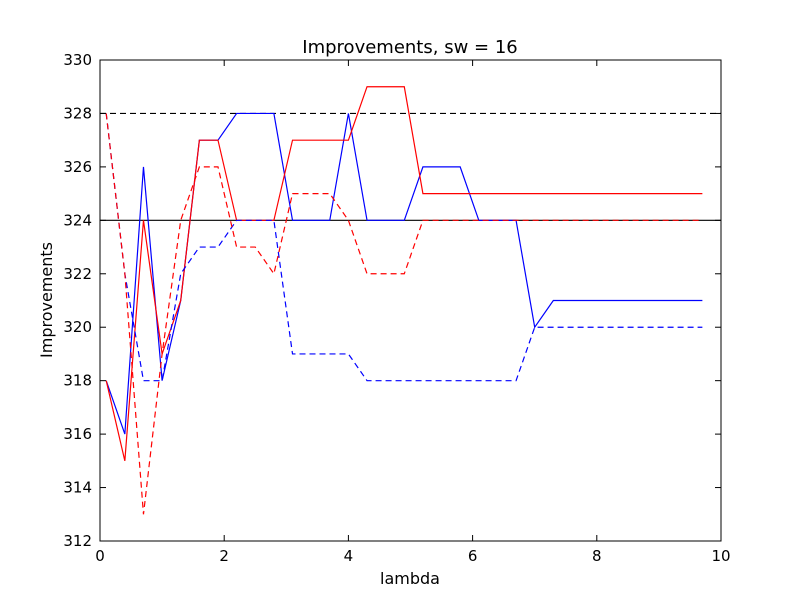 This screenshot has height=600, width=800. I want to click on y-tick-label: 328, so click(77, 113).